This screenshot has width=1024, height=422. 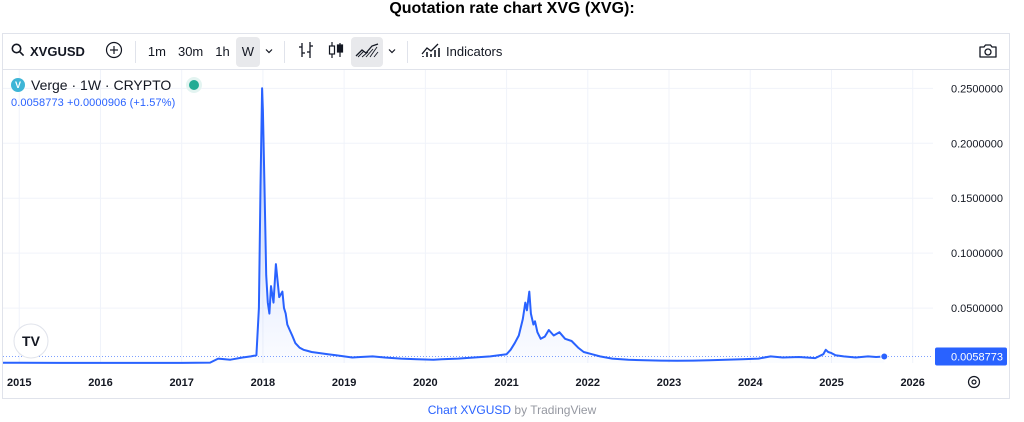 I want to click on time-tick-label: 2024, so click(x=750, y=383).